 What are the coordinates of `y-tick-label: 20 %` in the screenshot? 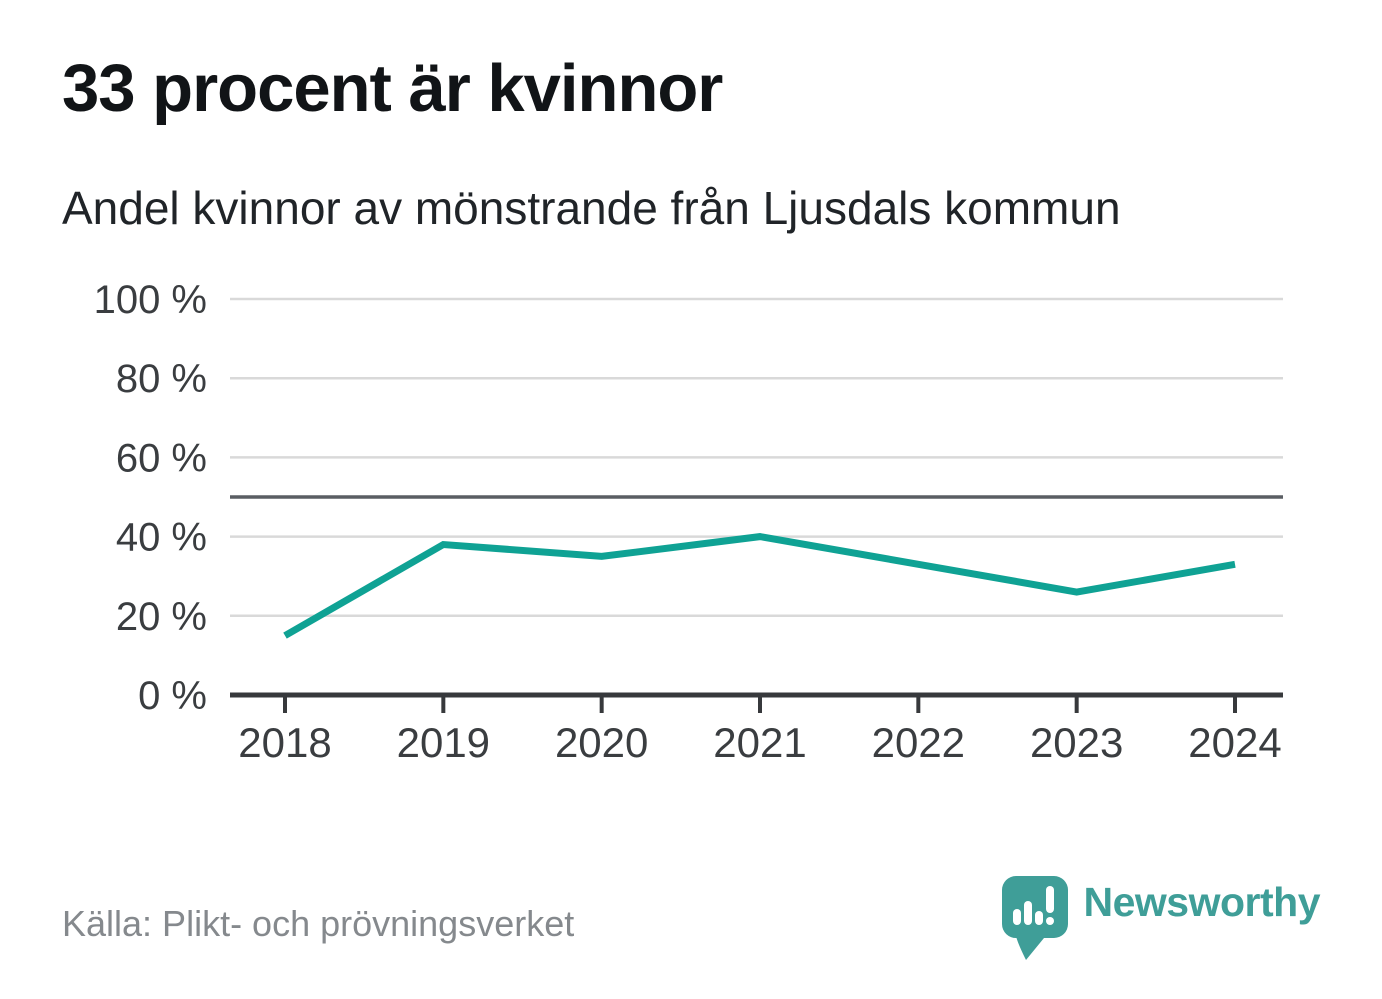 It's located at (161, 617).